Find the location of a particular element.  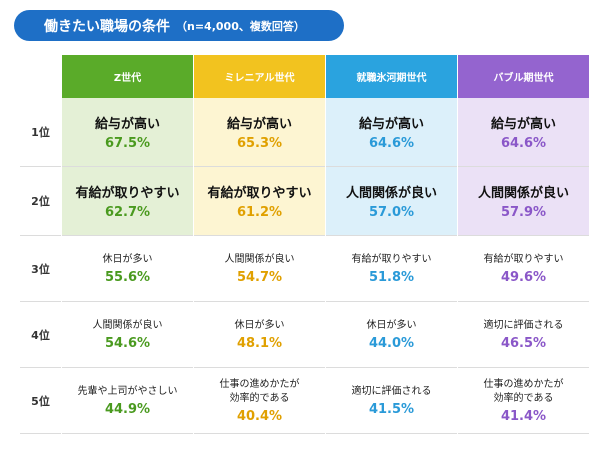

cell-millennial: 給与が高い 65.3% is located at coordinates (259, 132).